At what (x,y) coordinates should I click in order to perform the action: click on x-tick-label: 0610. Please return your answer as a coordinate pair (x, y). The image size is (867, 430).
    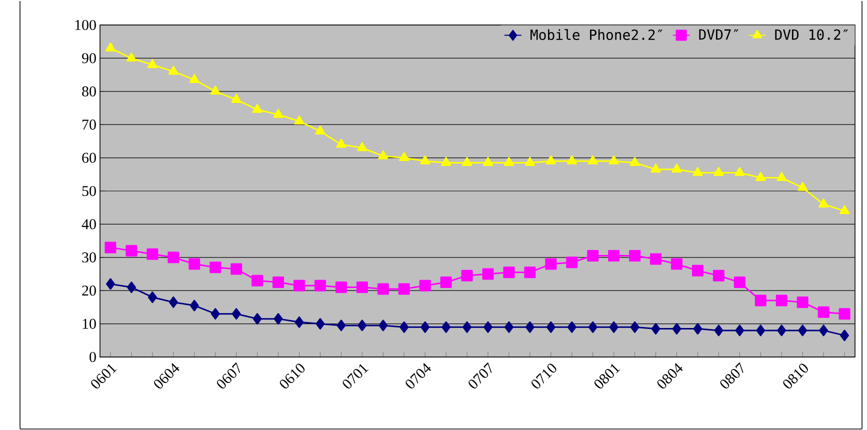
    Looking at the image, I should click on (292, 376).